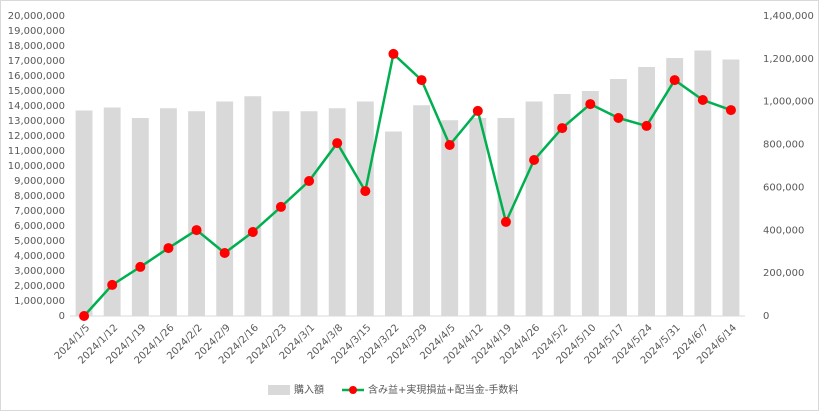 Image resolution: width=819 pixels, height=411 pixels. Describe the element at coordinates (39, 256) in the screenshot. I see `y-tick-label: 4,000,000` at that location.